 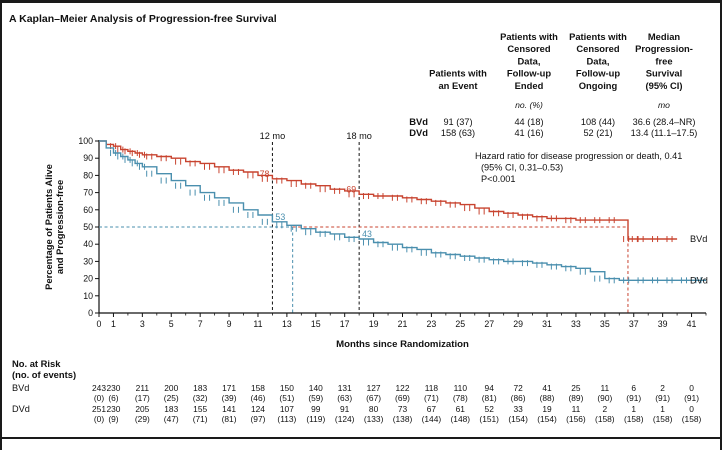 What do you see at coordinates (88, 244) in the screenshot?
I see `y-tick-label: 40` at bounding box center [88, 244].